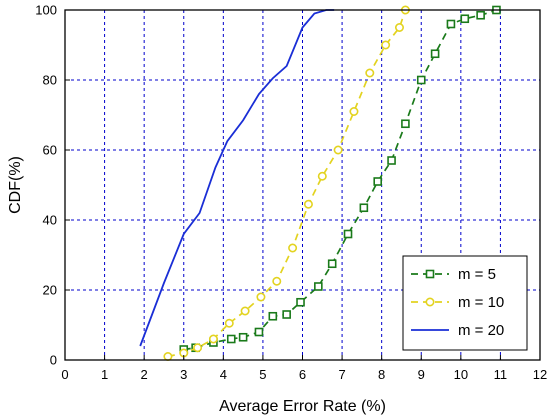  What do you see at coordinates (50, 290) in the screenshot?
I see `y-tick-label: 20` at bounding box center [50, 290].